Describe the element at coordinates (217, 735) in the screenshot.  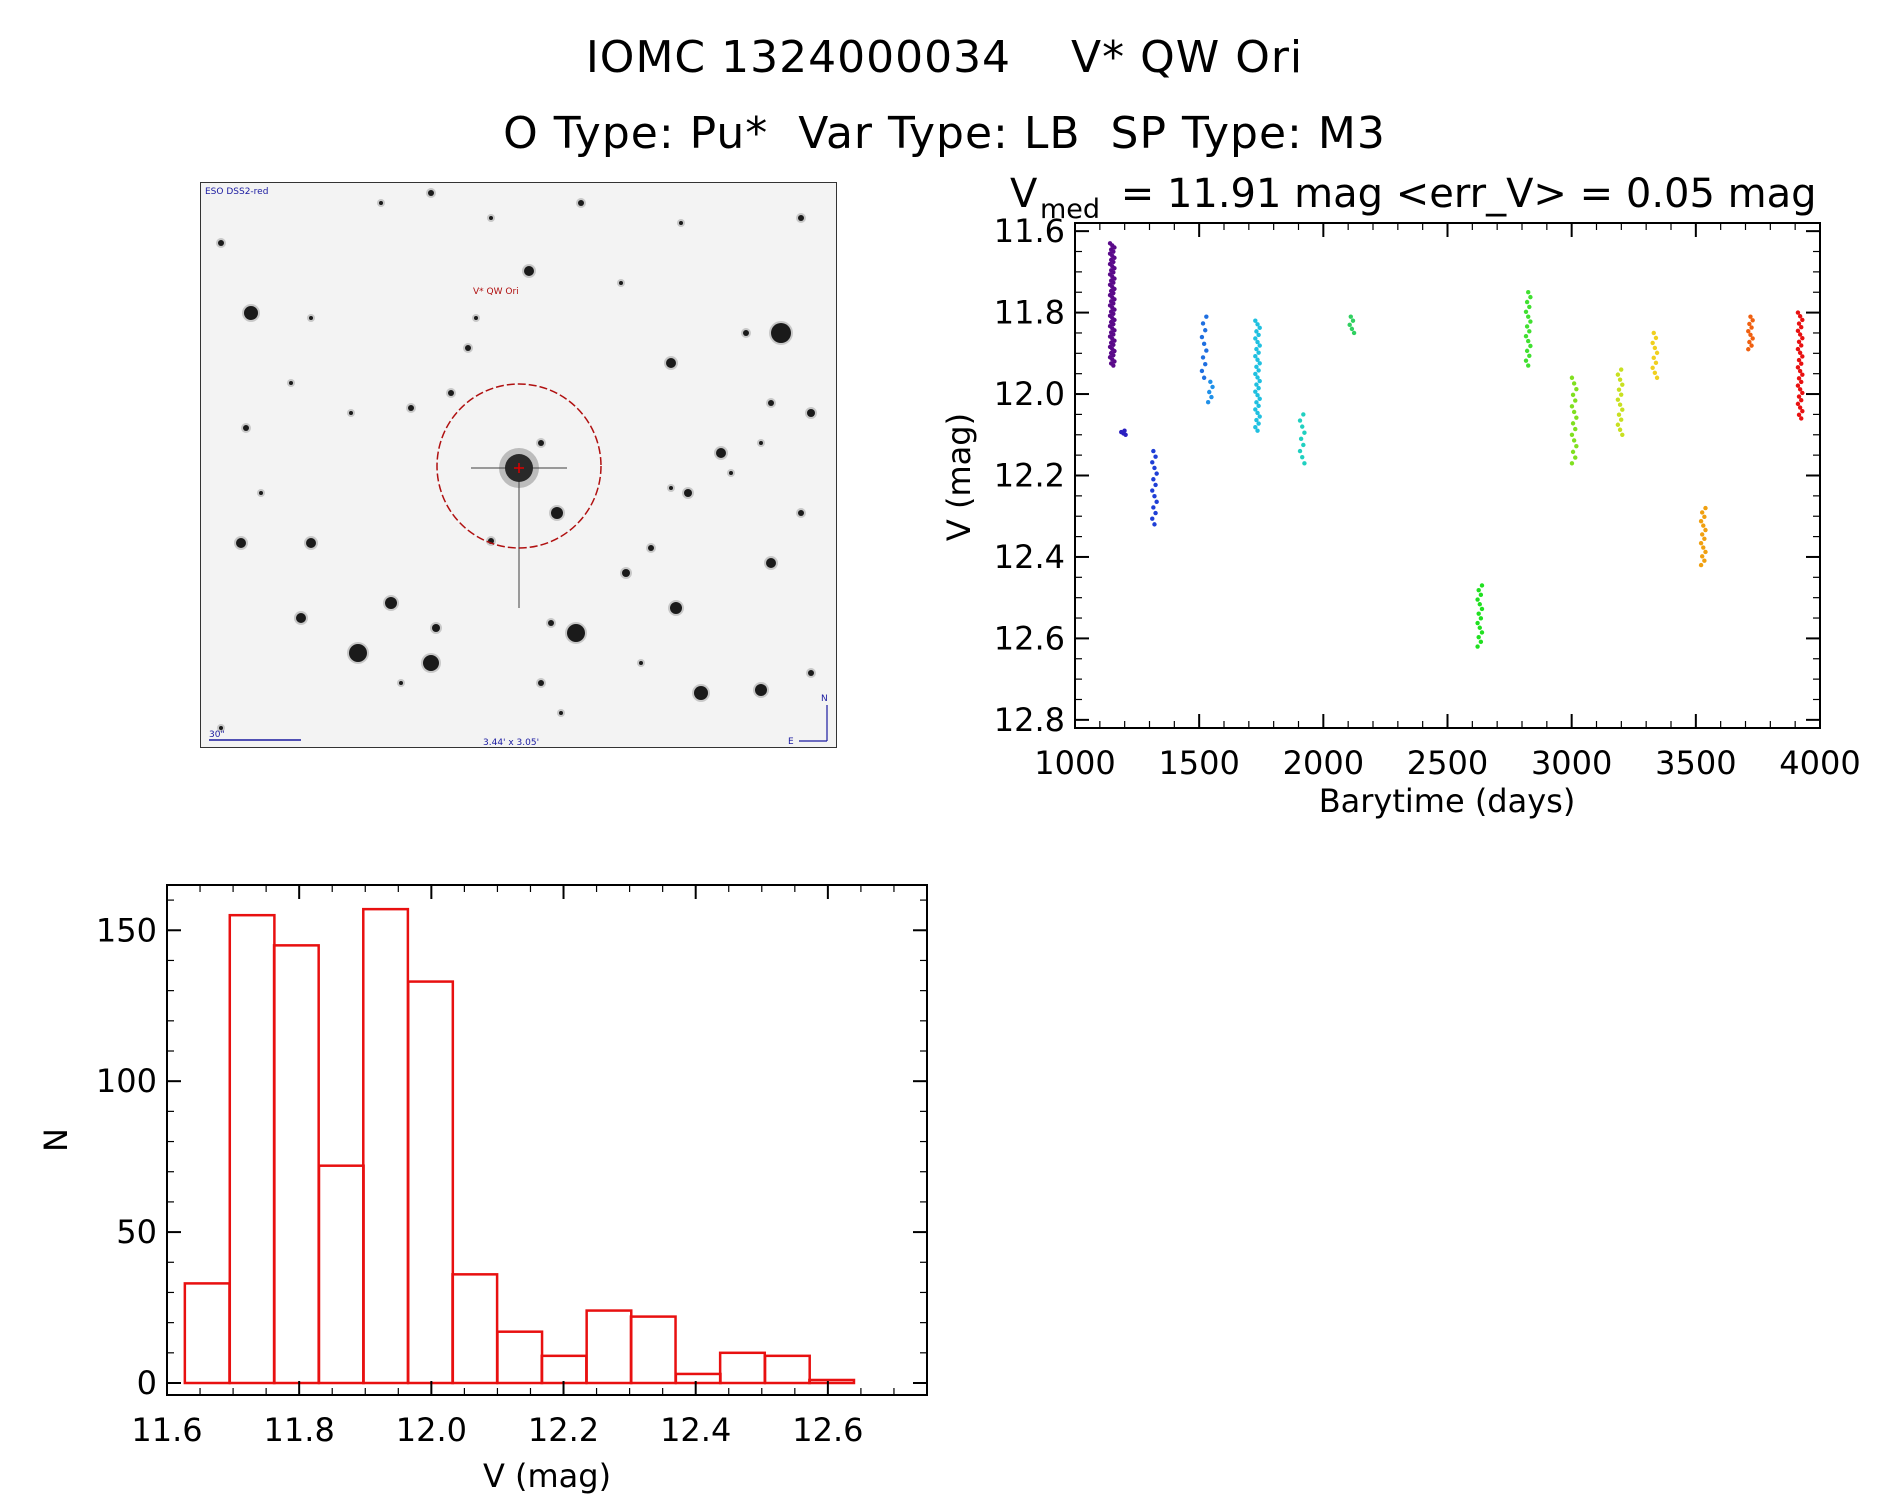
I see `scale-label: 30"` at that location.